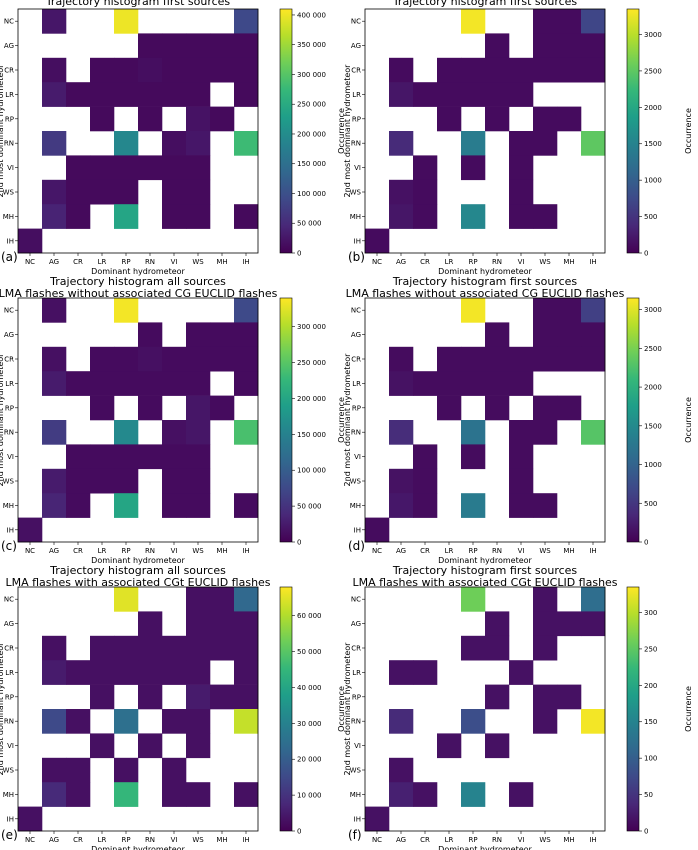 The image size is (698, 850). I want to click on x-tick-label: WS, so click(545, 551).